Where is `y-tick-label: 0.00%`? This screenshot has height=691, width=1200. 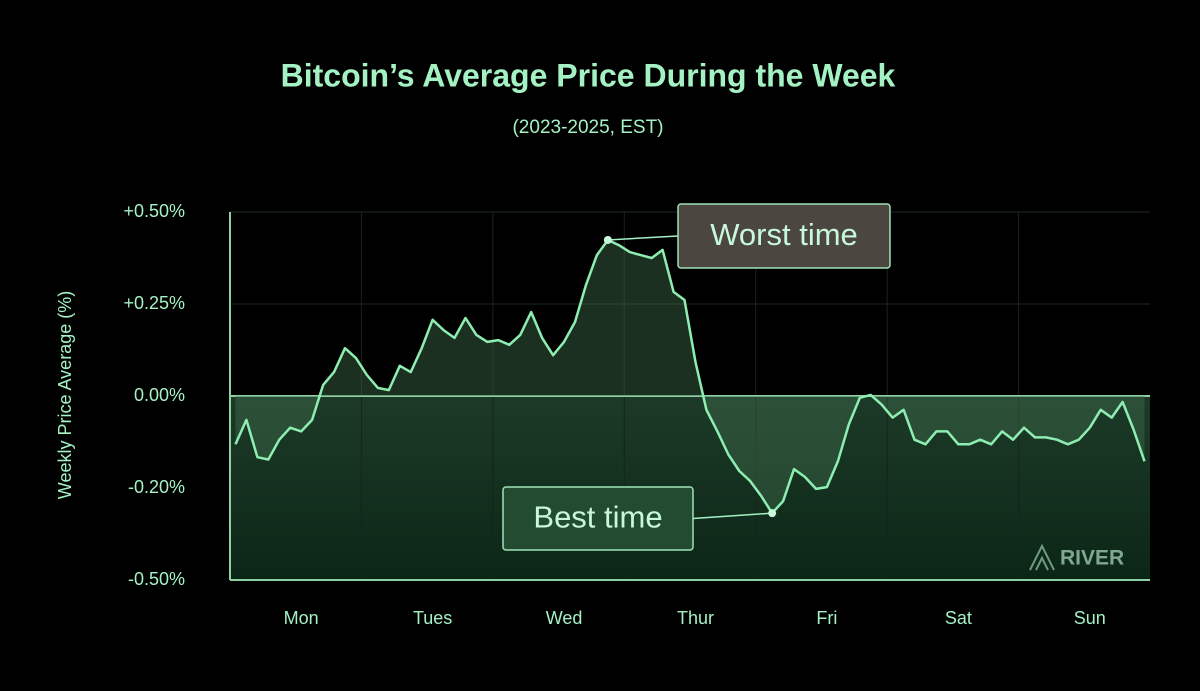 y-tick-label: 0.00% is located at coordinates (159, 395).